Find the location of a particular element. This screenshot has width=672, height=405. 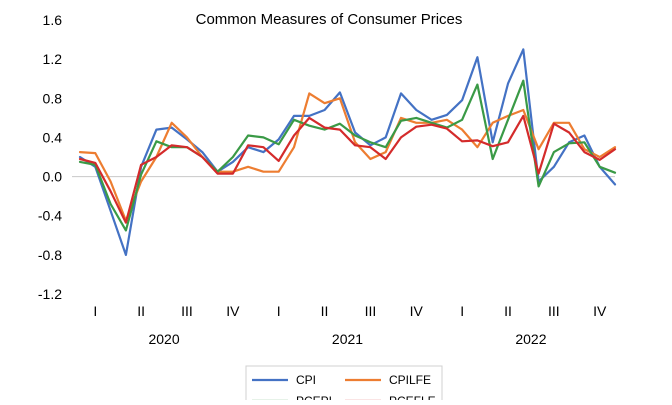

legend-label: PCEFLE is located at coordinates (412, 397).